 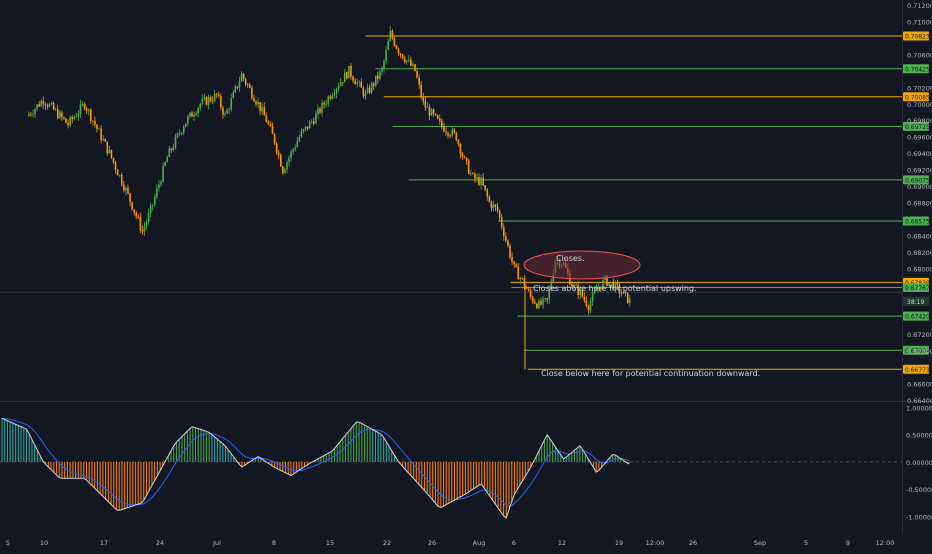 I want to click on price-tick-label: 0.71000, so click(x=919, y=22).